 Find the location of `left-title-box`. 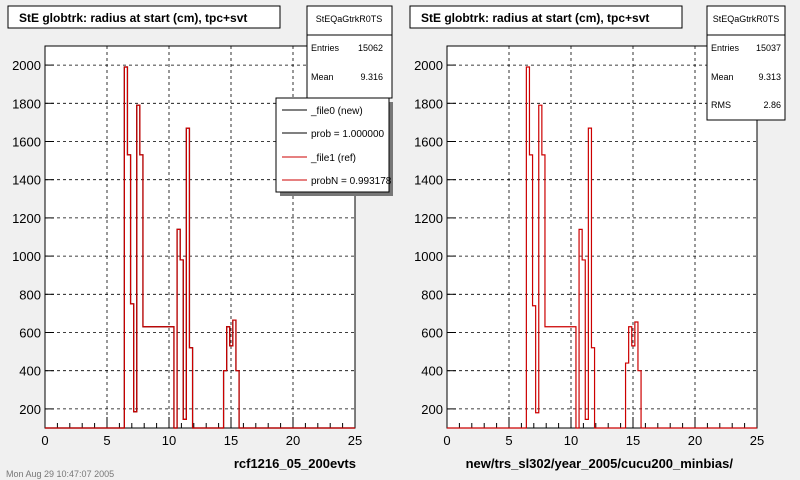

left-title-box is located at coordinates (144, 17).